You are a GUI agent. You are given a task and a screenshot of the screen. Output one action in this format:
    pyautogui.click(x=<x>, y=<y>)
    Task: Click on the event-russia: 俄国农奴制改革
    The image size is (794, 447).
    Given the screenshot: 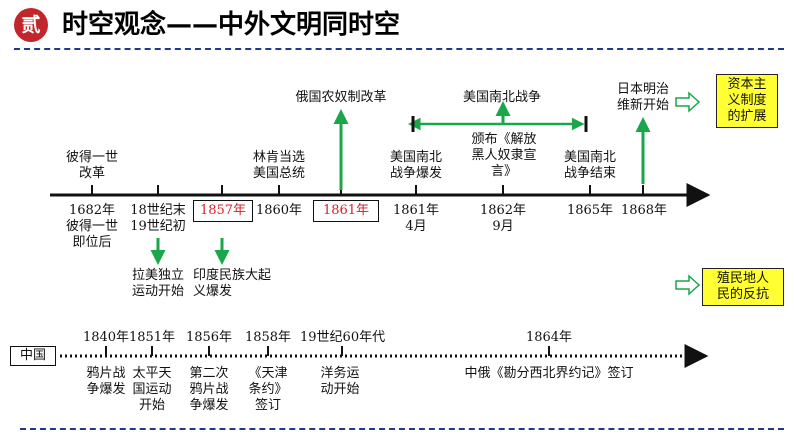 What is the action you would take?
    pyautogui.click(x=341, y=97)
    